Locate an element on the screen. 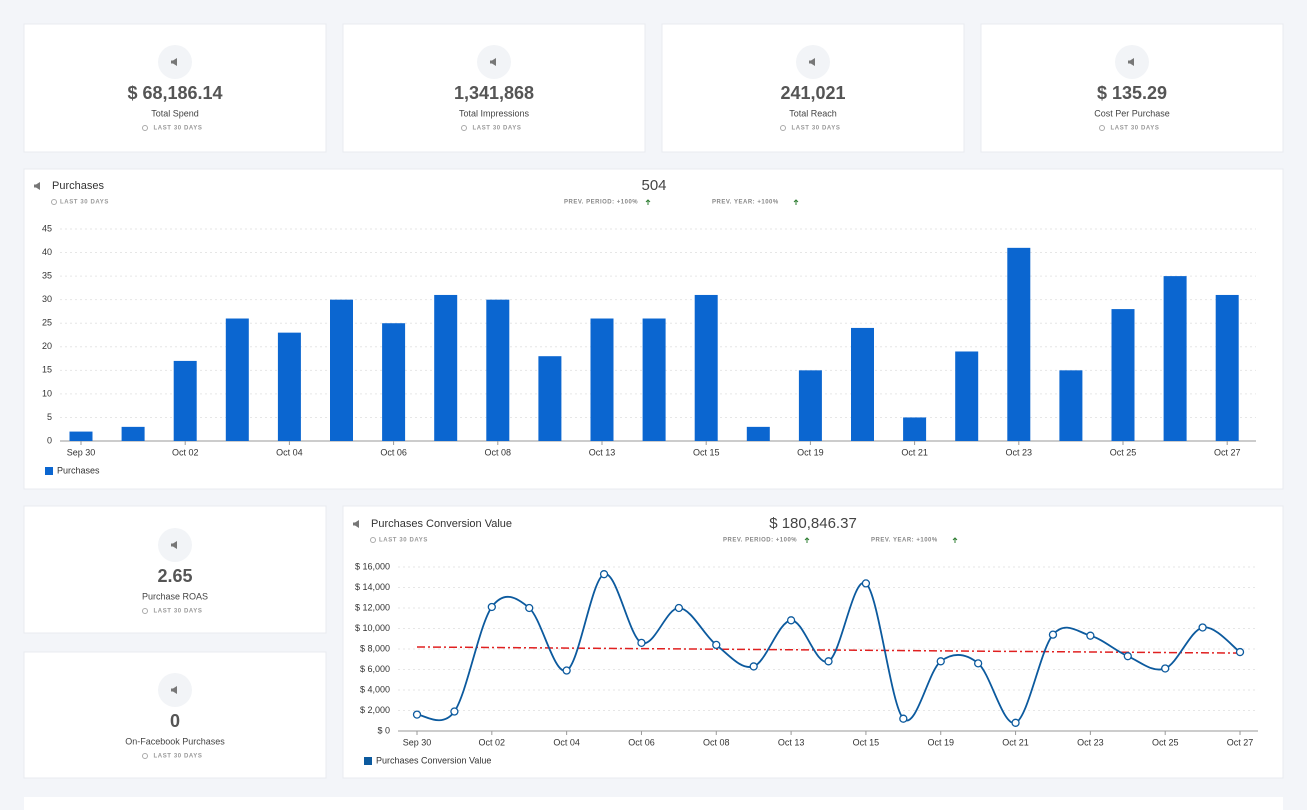 The image size is (1307, 810). up-arrow is located at coordinates (796, 202).